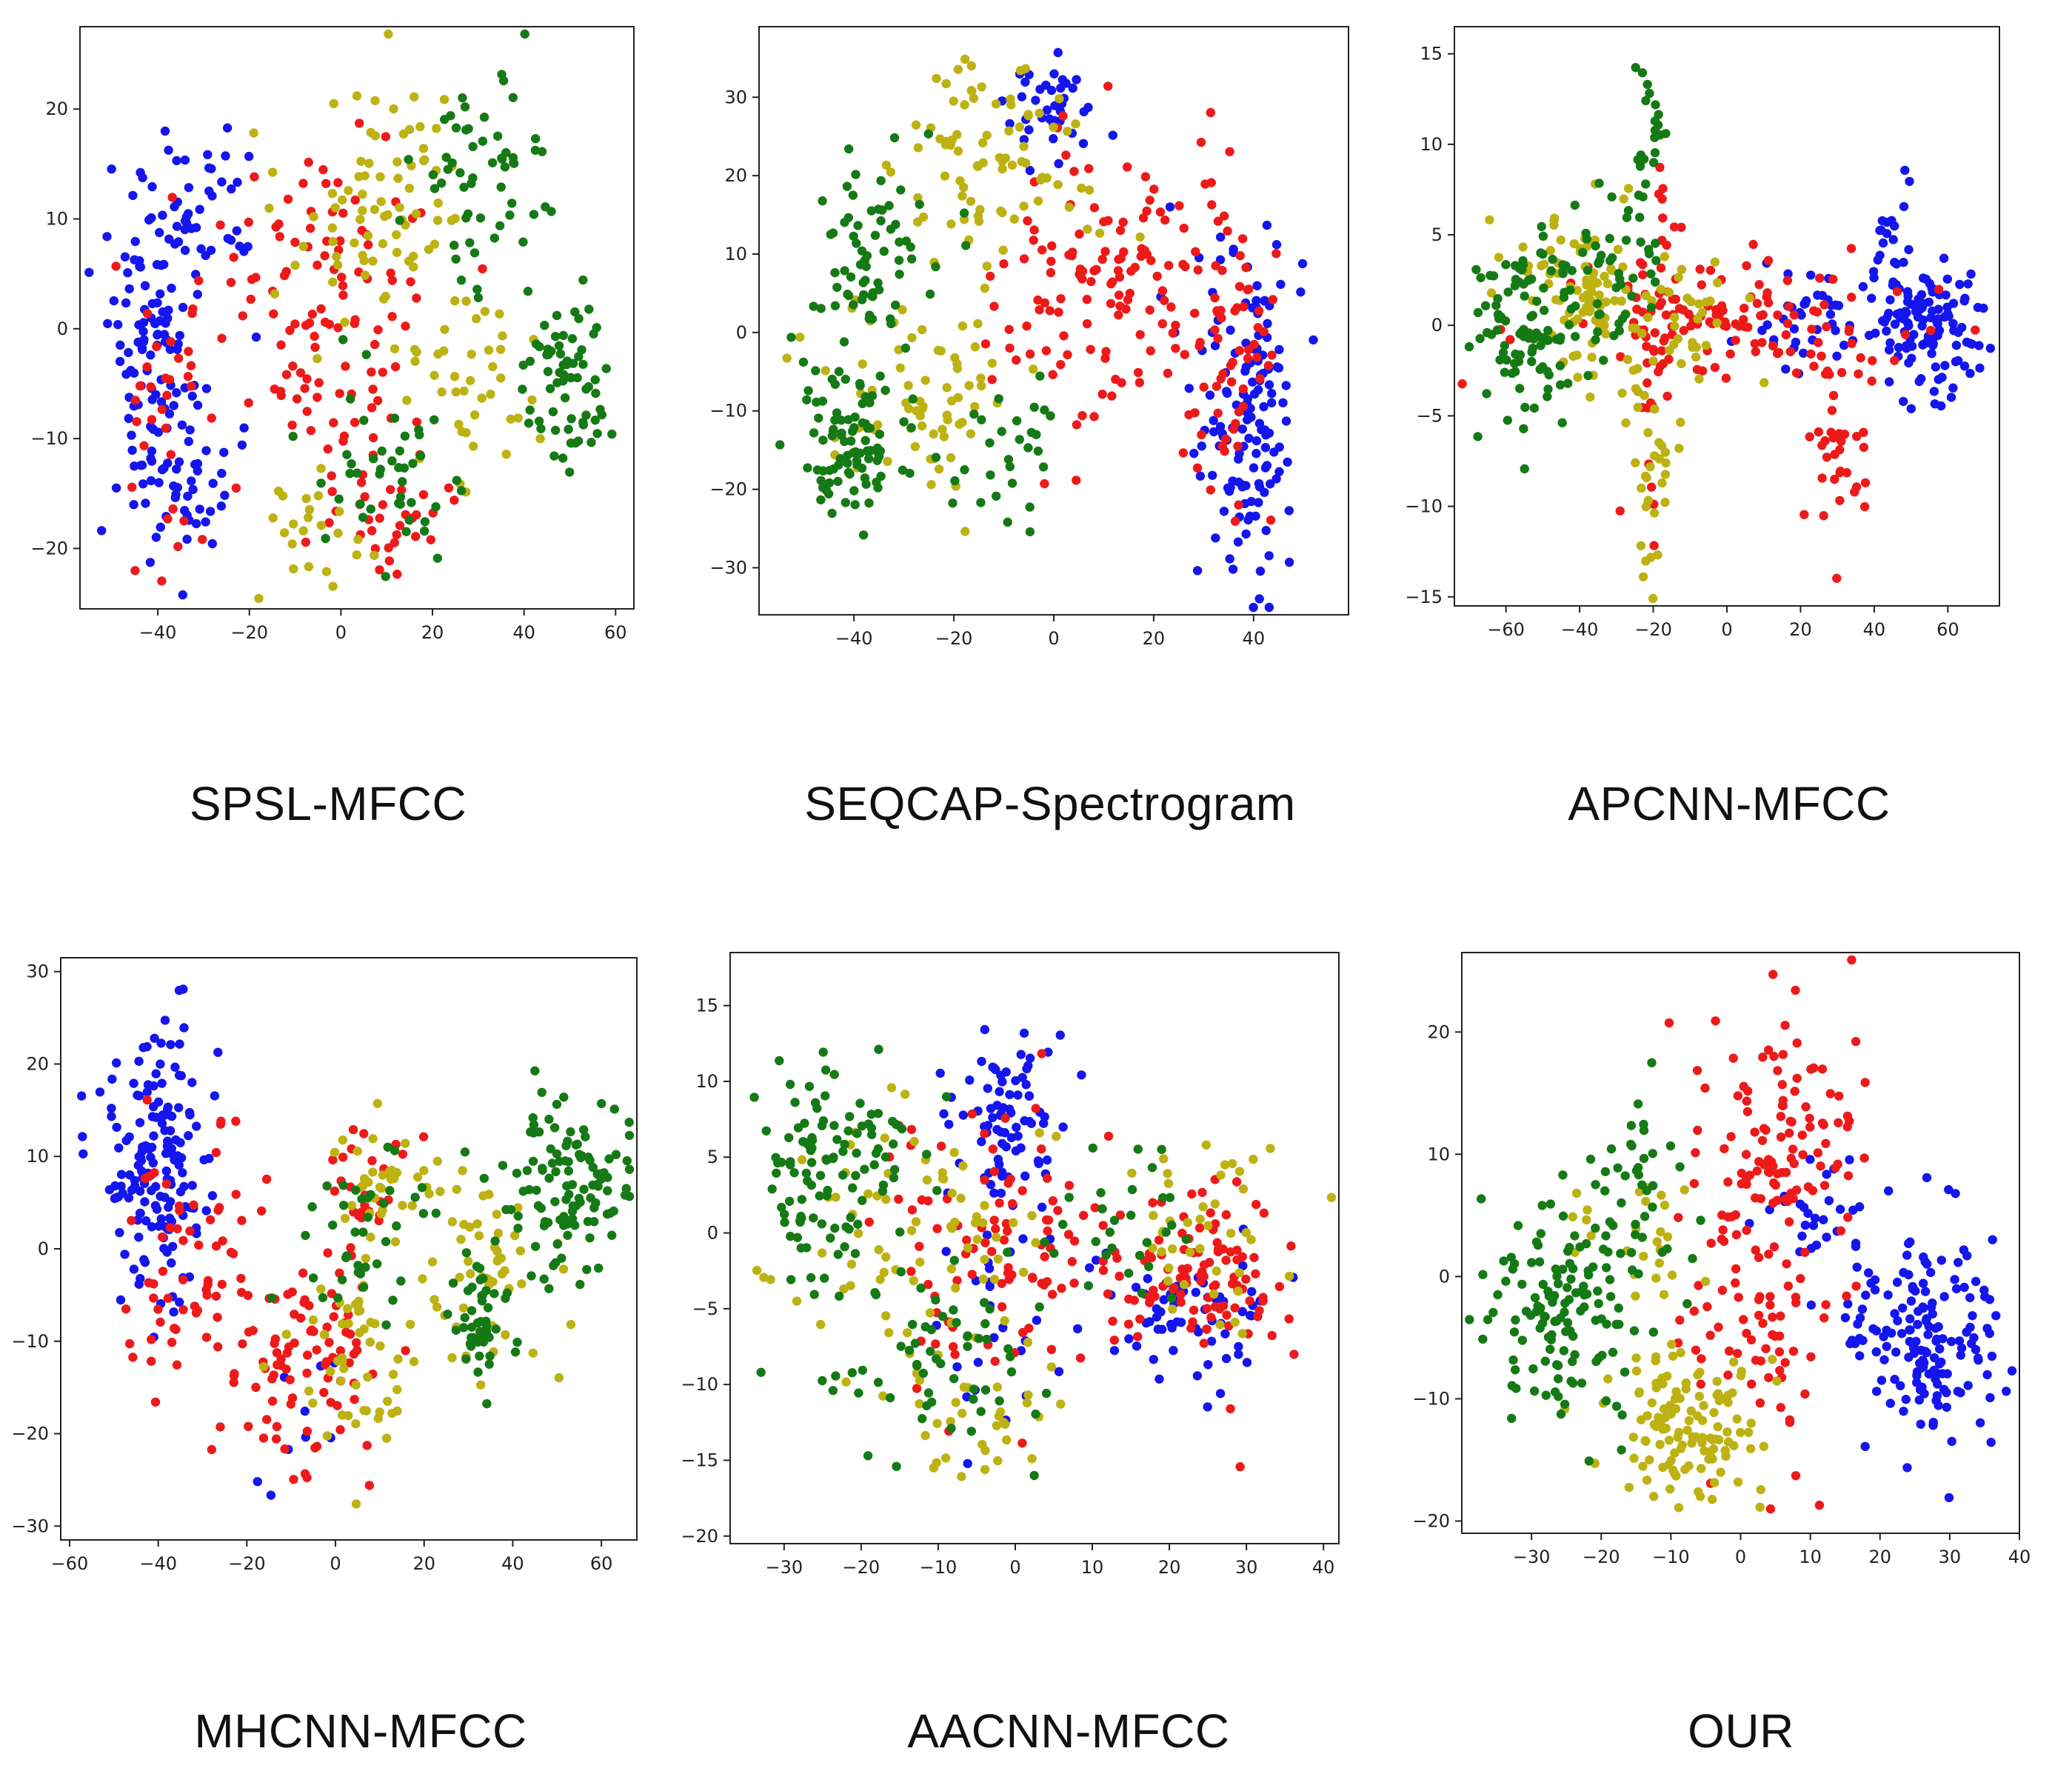 This screenshot has width=2072, height=1774. What do you see at coordinates (1726, 629) in the screenshot?
I see `x-tick-label: 0` at bounding box center [1726, 629].